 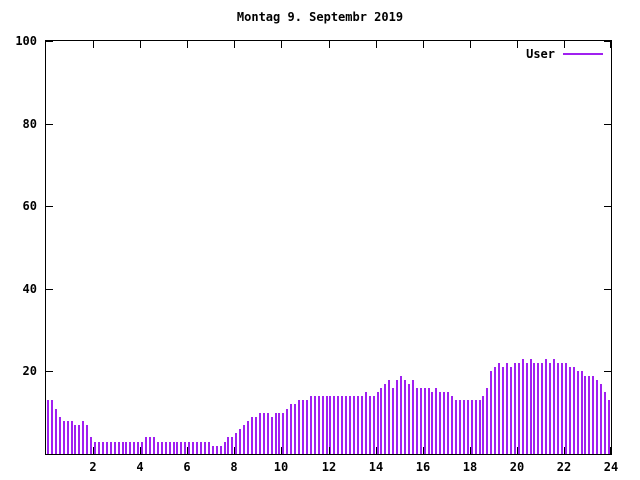 What do you see at coordinates (423, 467) in the screenshot?
I see `x-tick-label: 16` at bounding box center [423, 467].